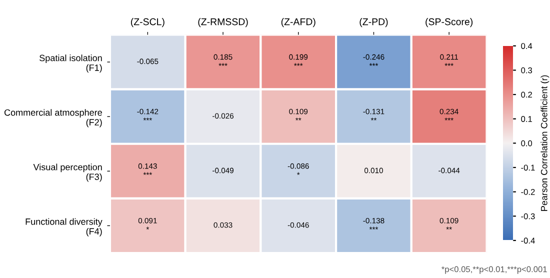 The height and width of the screenshot is (278, 550). What do you see at coordinates (147, 23) in the screenshot?
I see `x-tick-label: (Z-SCL)` at bounding box center [147, 23].